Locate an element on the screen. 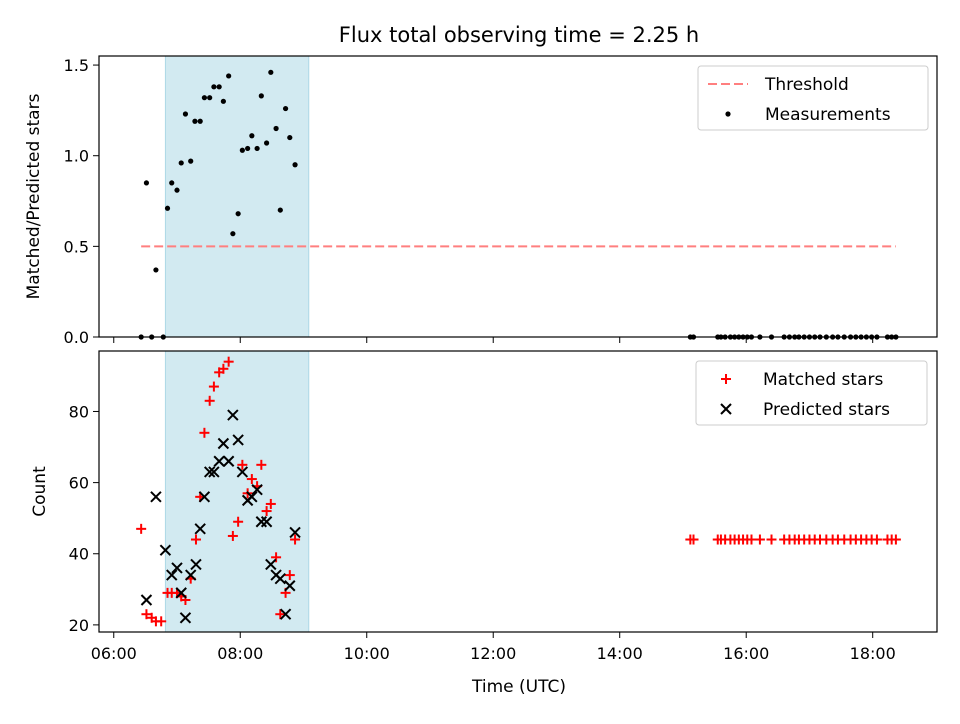 This screenshot has height=724, width=960. x-tick-label: 18:00 is located at coordinates (873, 653).